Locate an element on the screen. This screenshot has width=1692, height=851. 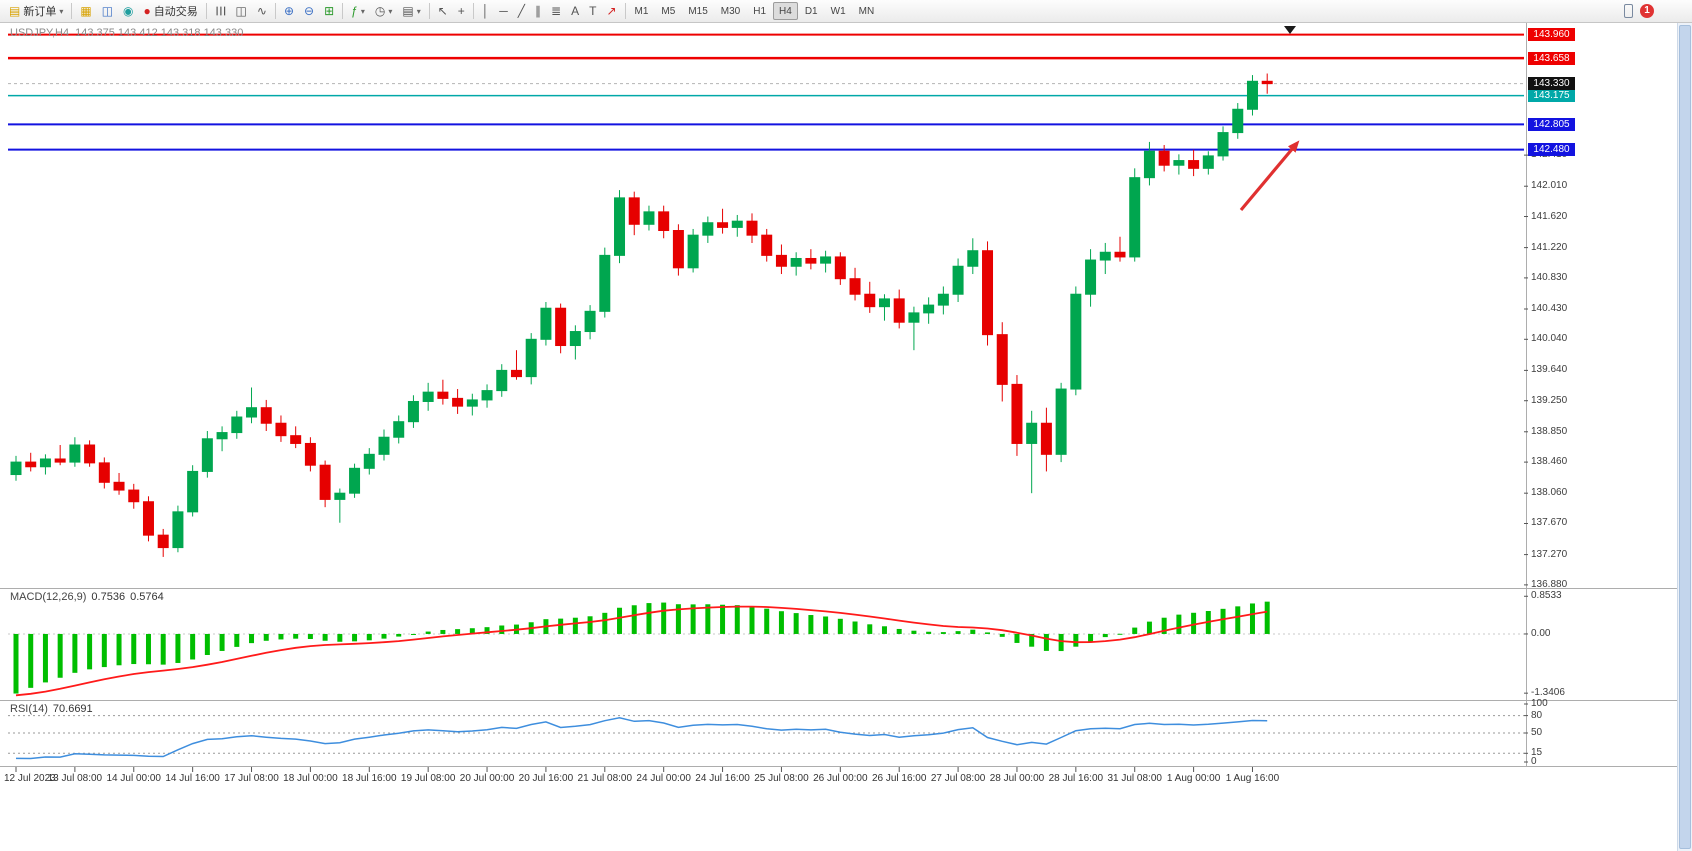
auto-trading-button: ● 自动交易 is located at coordinates (171, 11).